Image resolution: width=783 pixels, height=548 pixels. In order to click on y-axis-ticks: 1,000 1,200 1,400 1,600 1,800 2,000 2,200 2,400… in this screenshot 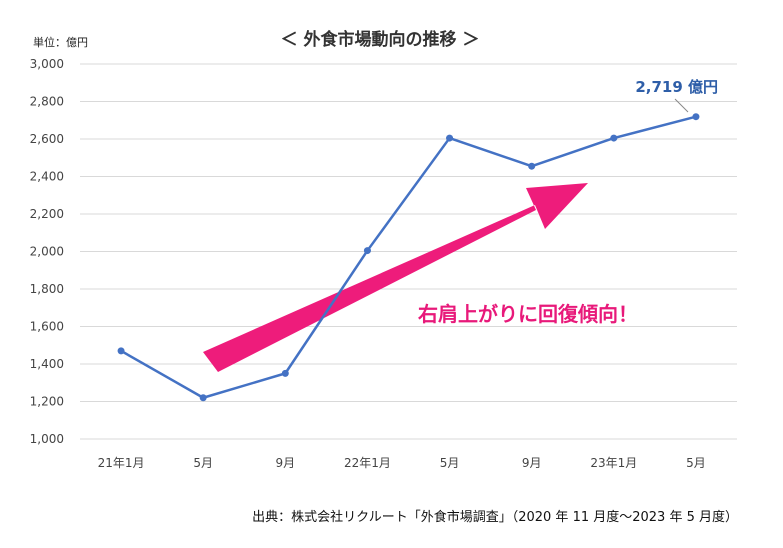, I will do `click(47, 251)`.